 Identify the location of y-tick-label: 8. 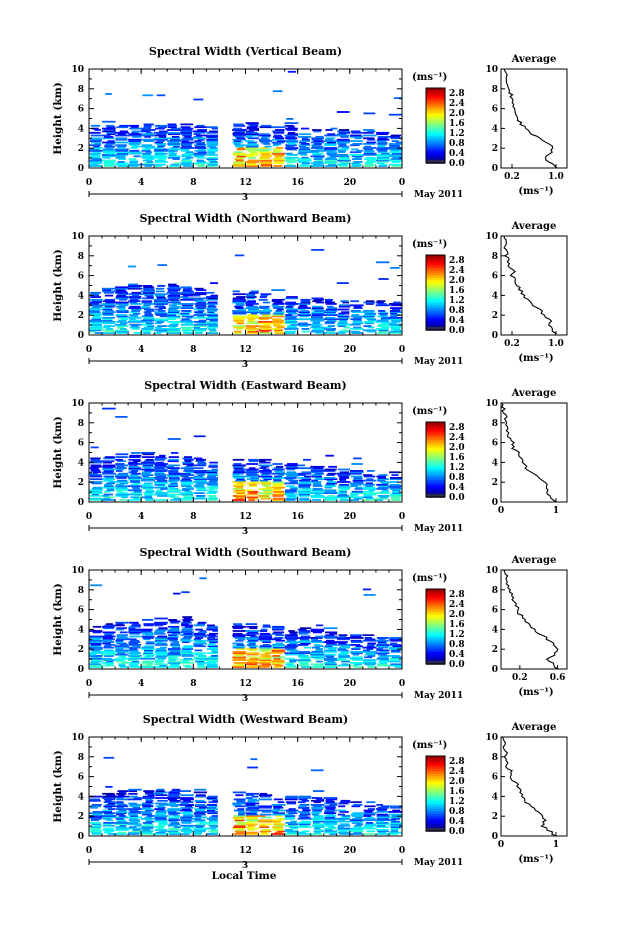
(81, 591).